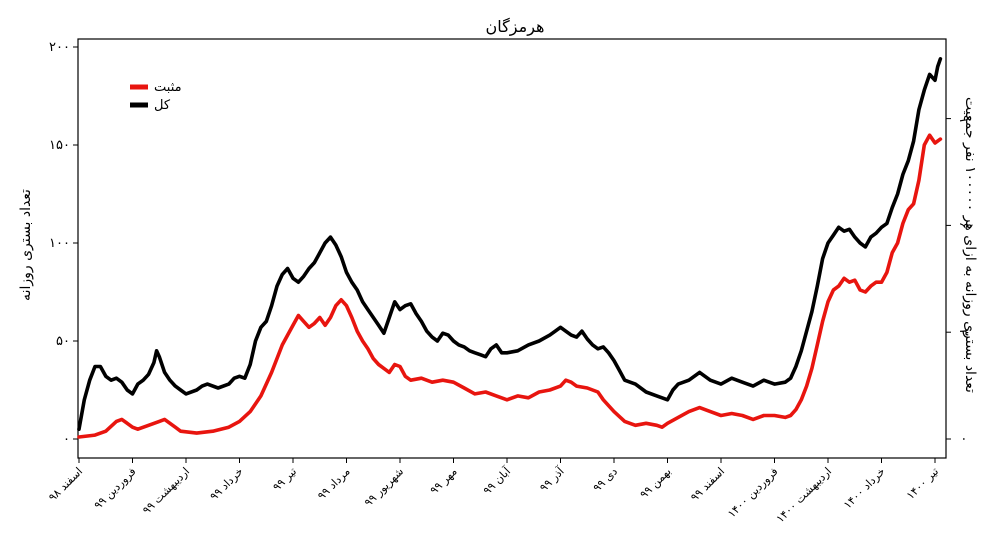 The image size is (996, 554). What do you see at coordinates (963, 332) in the screenshot?
I see `right-y-tick-label: ۳` at bounding box center [963, 332].